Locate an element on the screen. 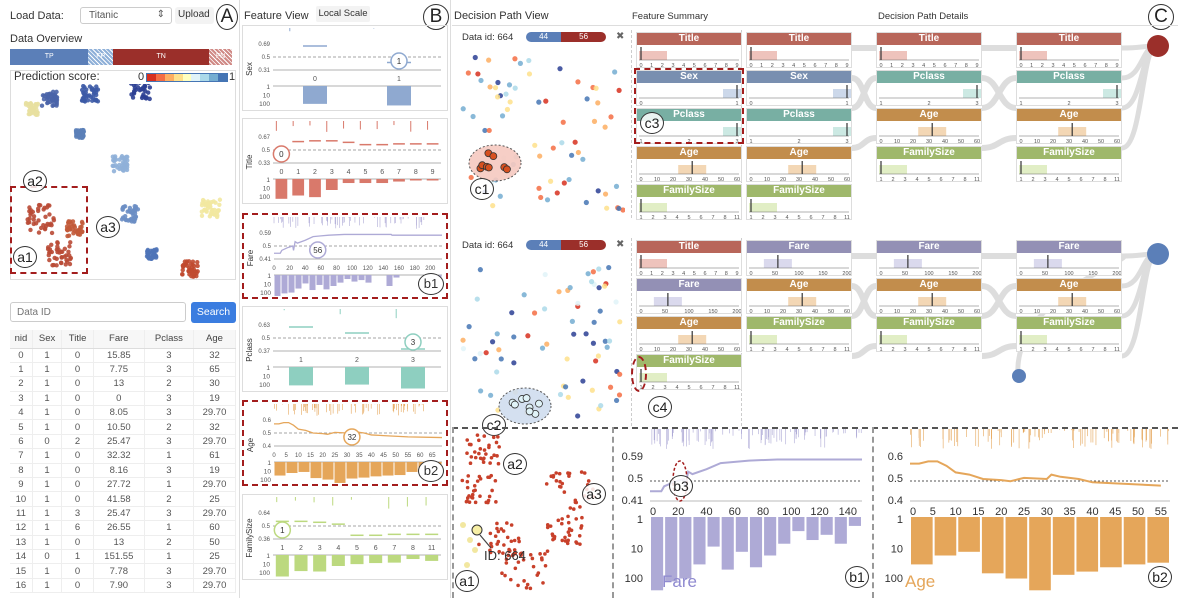  table-row: 11 1 3 25.47 3 29.70 is located at coordinates (123, 514).